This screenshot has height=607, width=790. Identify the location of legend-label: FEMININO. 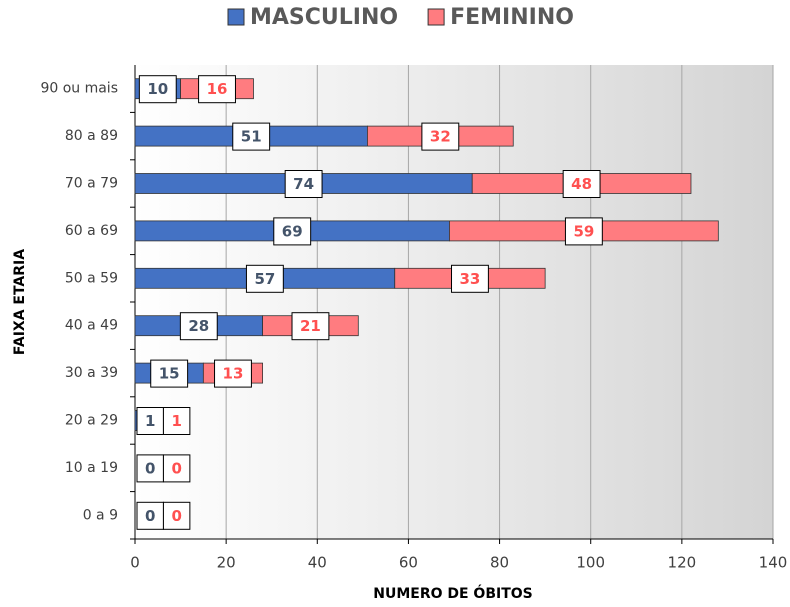
(512, 17).